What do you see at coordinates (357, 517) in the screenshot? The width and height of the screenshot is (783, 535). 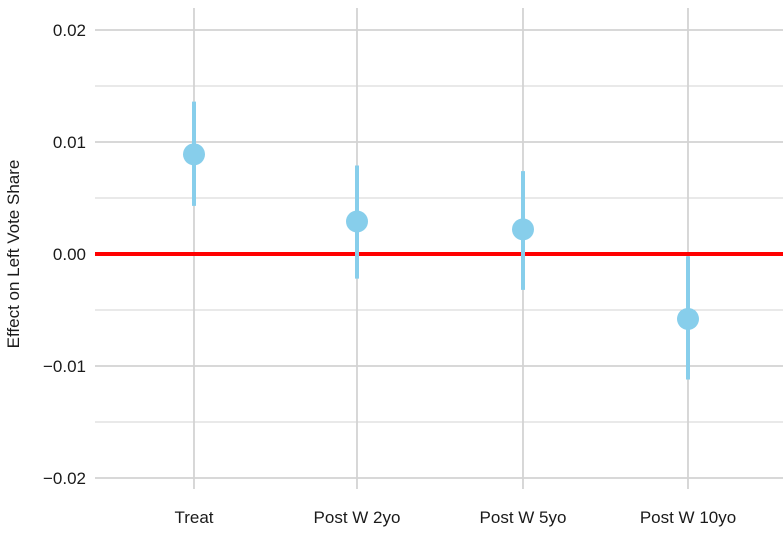 I see `x-tick-label: Post W 2yo` at bounding box center [357, 517].